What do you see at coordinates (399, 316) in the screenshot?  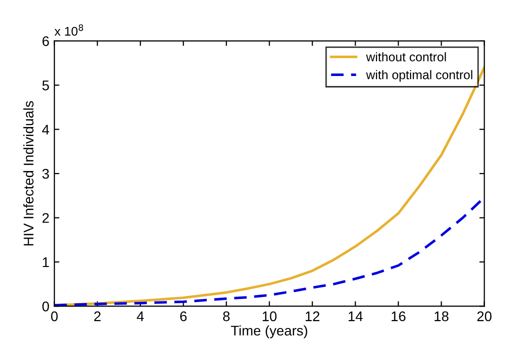 I see `x-tick-label: 16` at bounding box center [399, 316].